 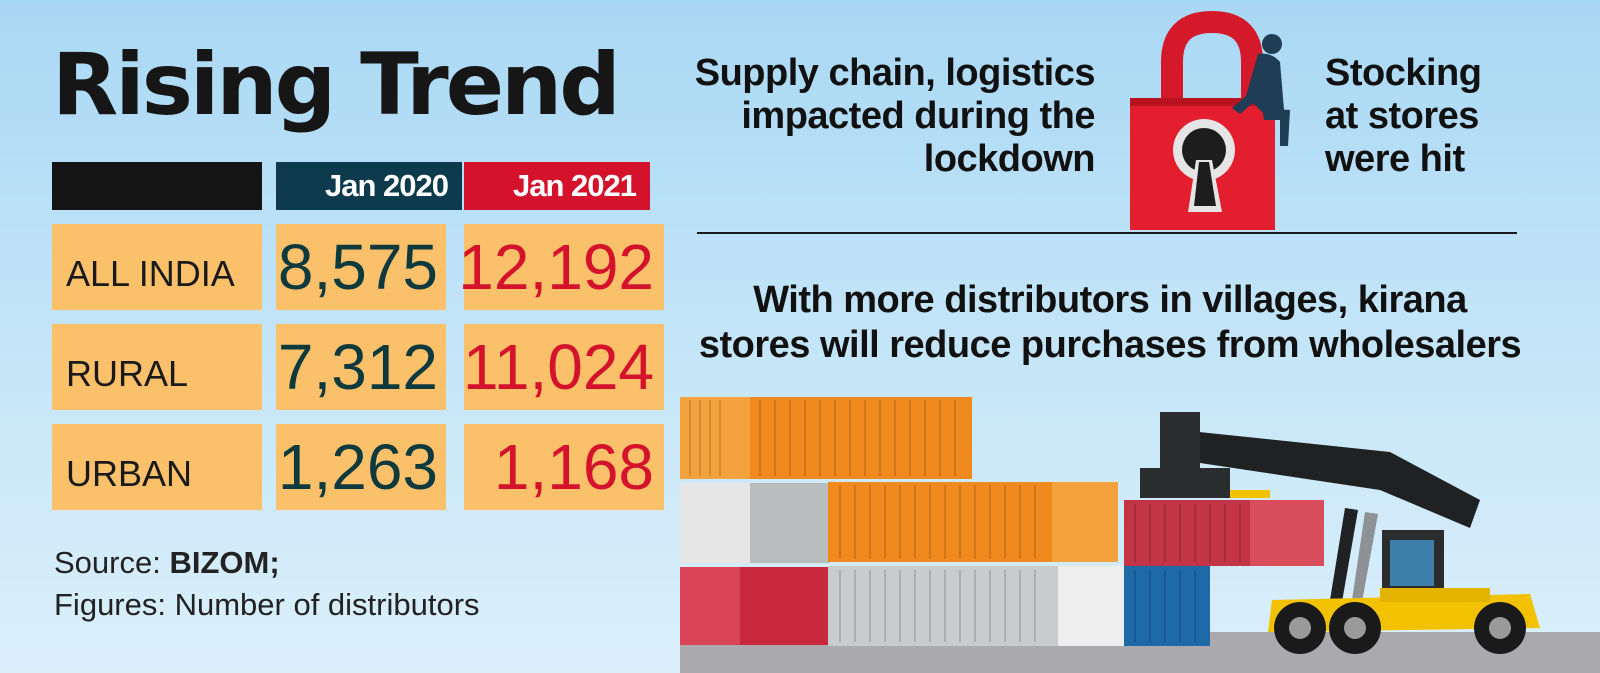 I want to click on stocking-note: Stocking at stores were hit, so click(x=1403, y=116).